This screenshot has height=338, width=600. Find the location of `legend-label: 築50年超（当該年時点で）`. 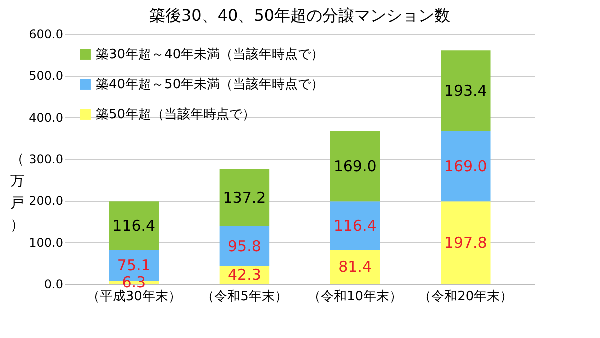

legend-label: 築50年超（当該年時点で） is located at coordinates (176, 114).